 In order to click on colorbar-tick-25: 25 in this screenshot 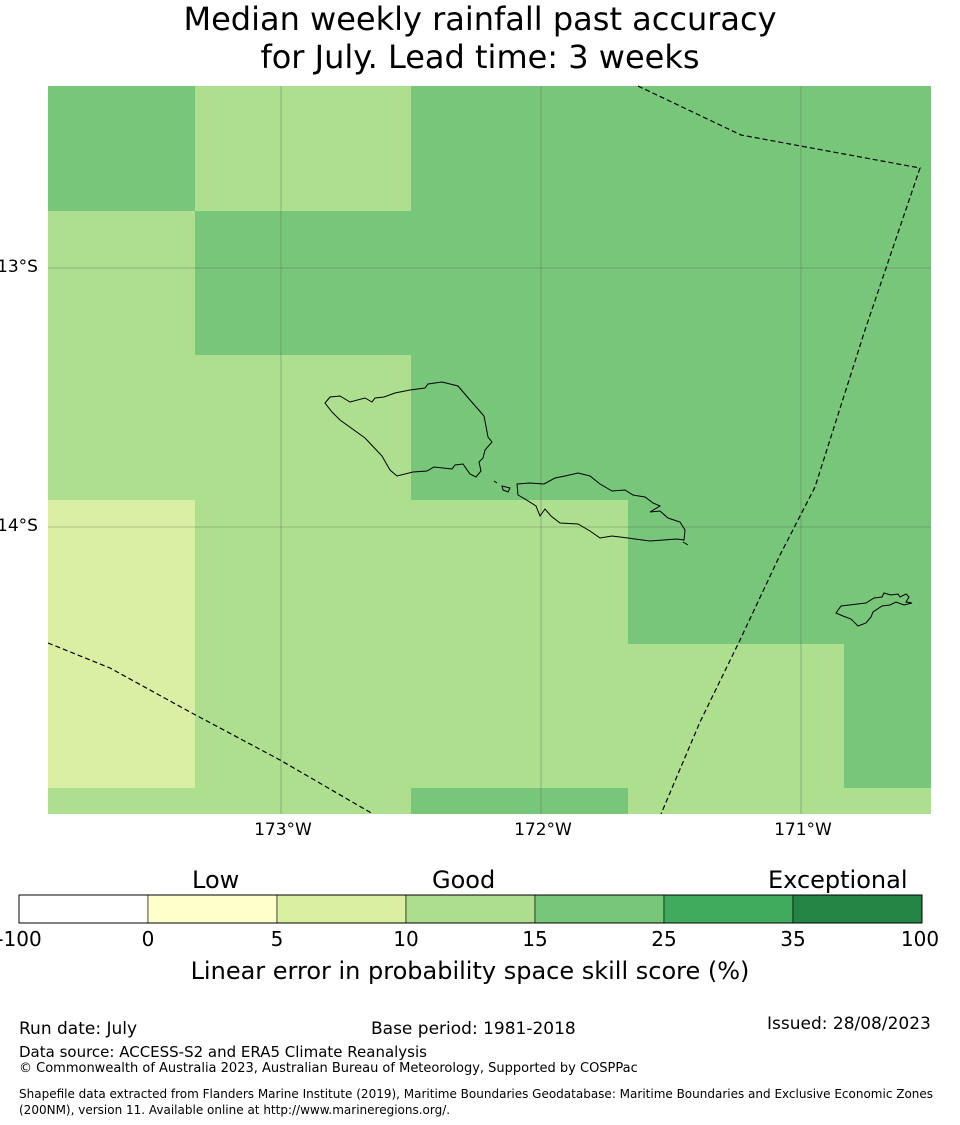, I will do `click(664, 939)`.